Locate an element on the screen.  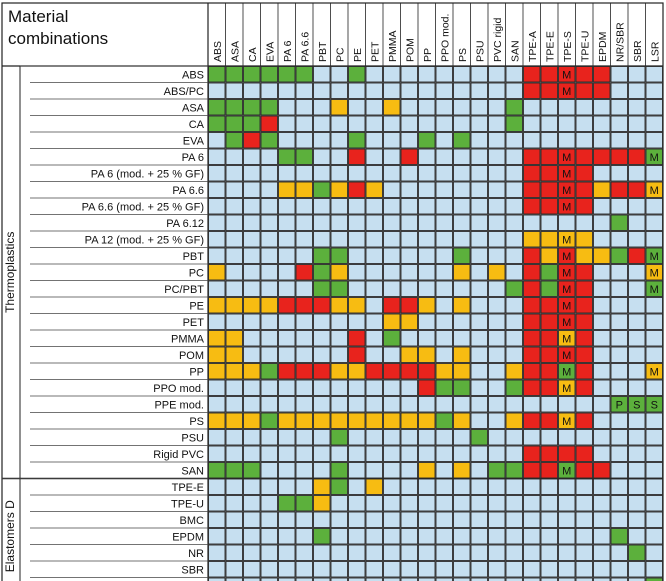
row-label-0: ABS is located at coordinates (193, 75).